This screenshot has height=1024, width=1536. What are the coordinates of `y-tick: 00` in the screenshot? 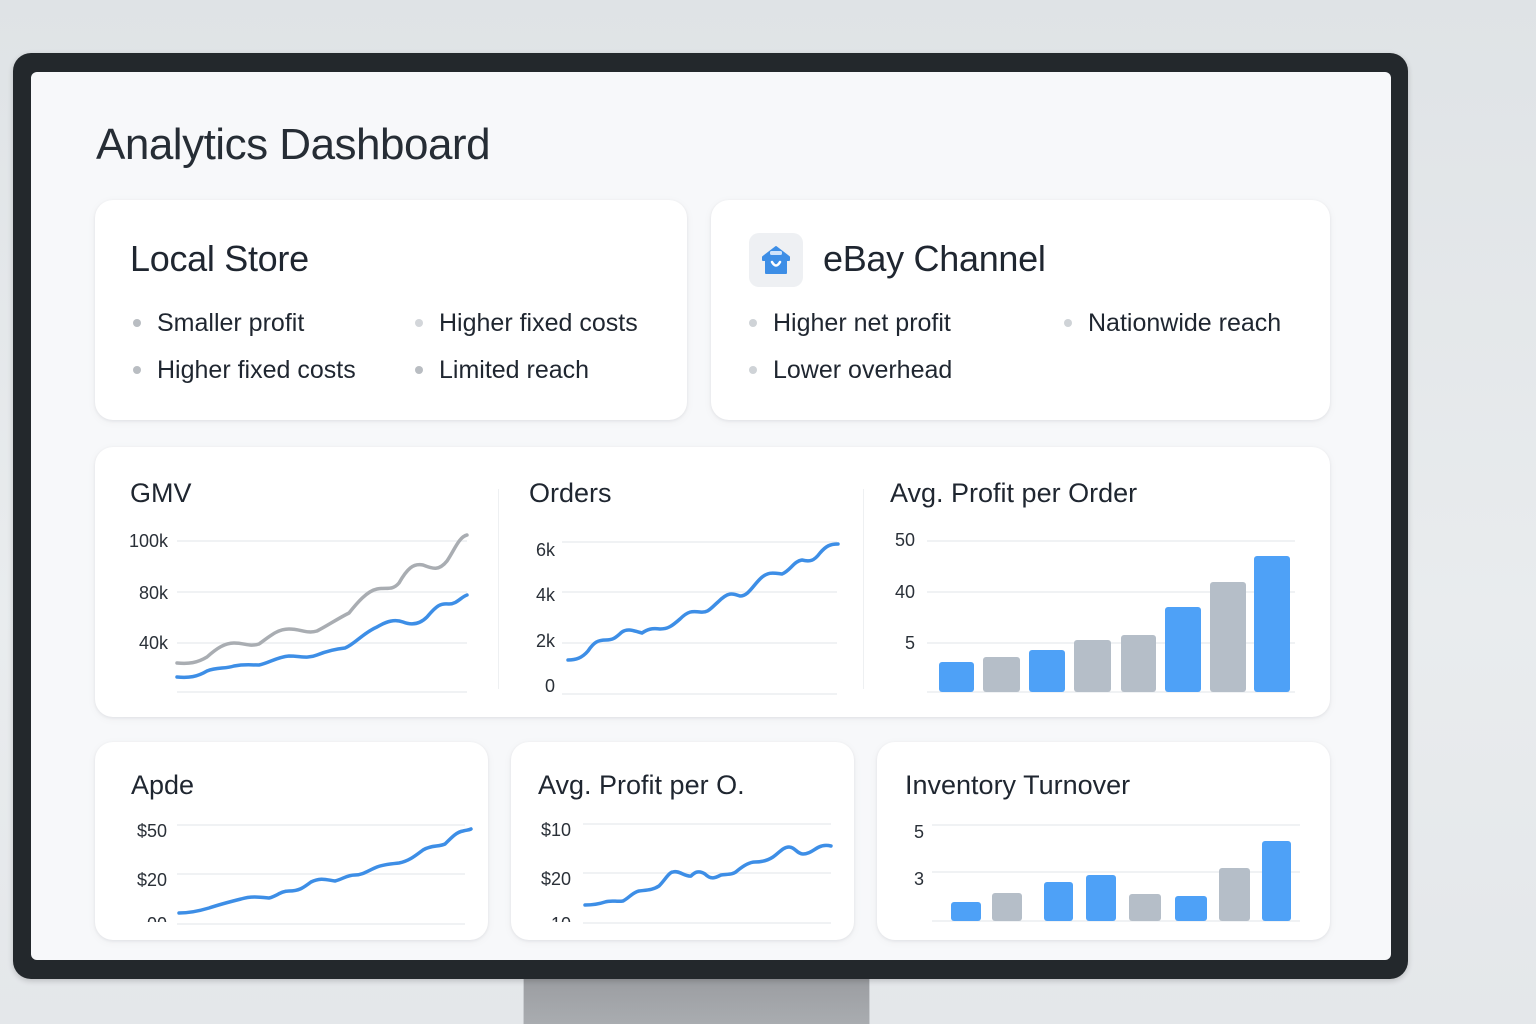 It's located at (142, 918).